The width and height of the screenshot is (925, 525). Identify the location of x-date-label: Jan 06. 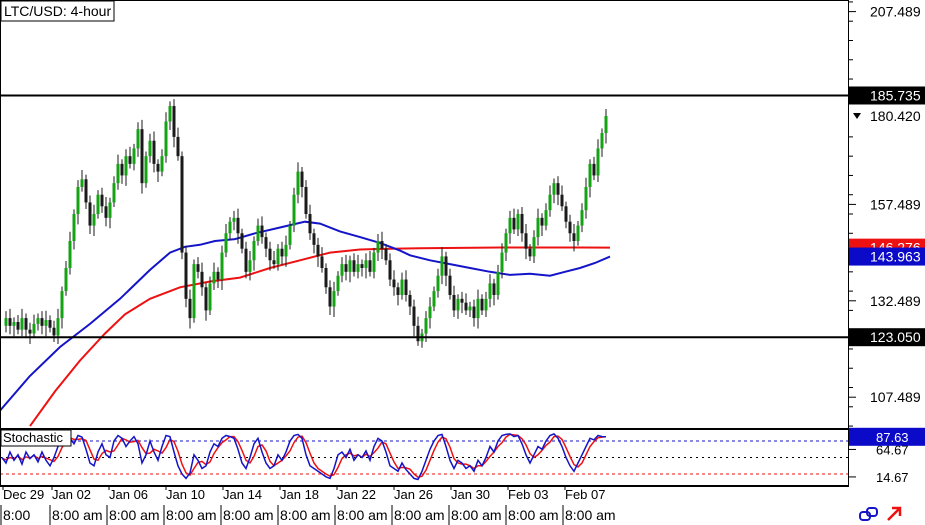
(128, 494).